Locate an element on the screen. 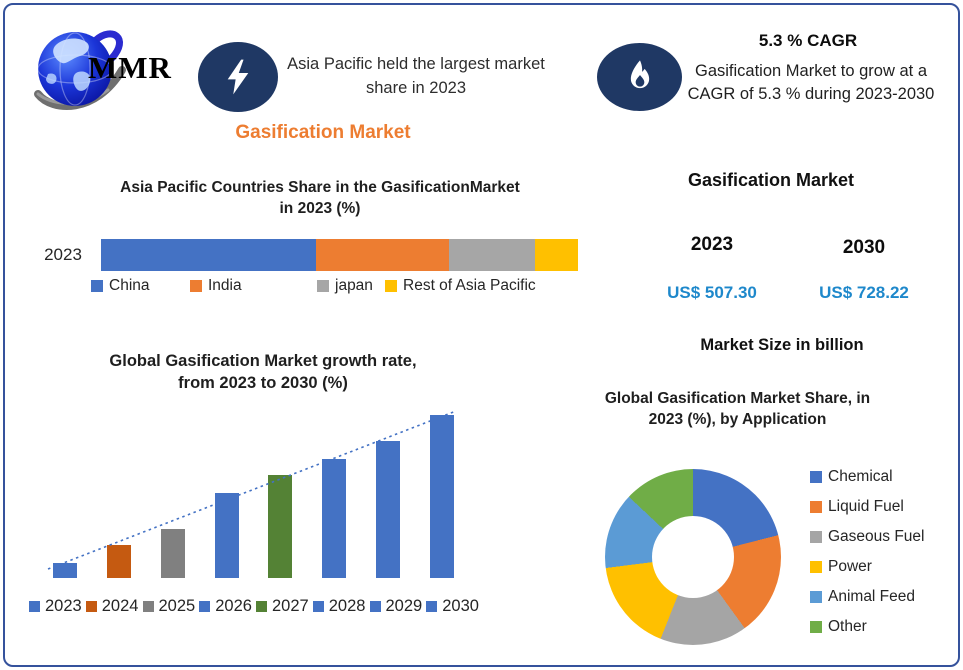 The image size is (963, 670). market-value-2023: US$ 507.30 is located at coordinates (712, 292).